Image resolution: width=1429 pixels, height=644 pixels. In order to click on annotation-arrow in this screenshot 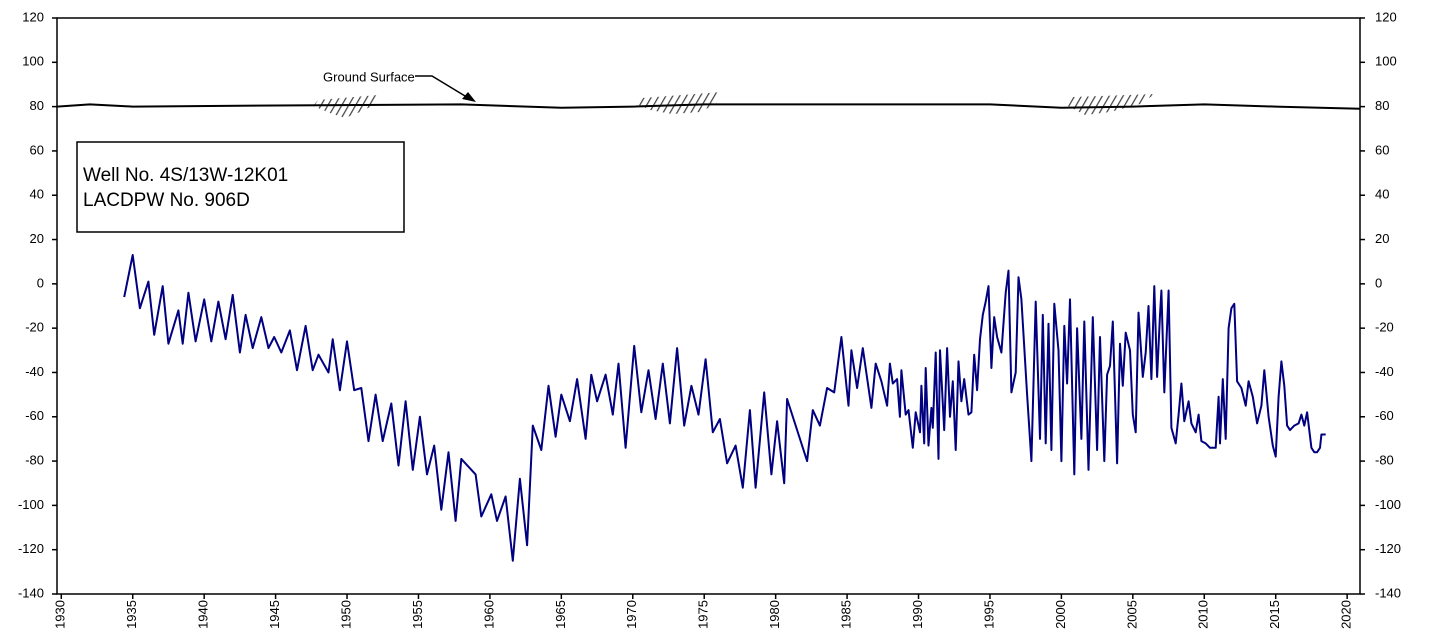, I will do `click(445, 88)`.